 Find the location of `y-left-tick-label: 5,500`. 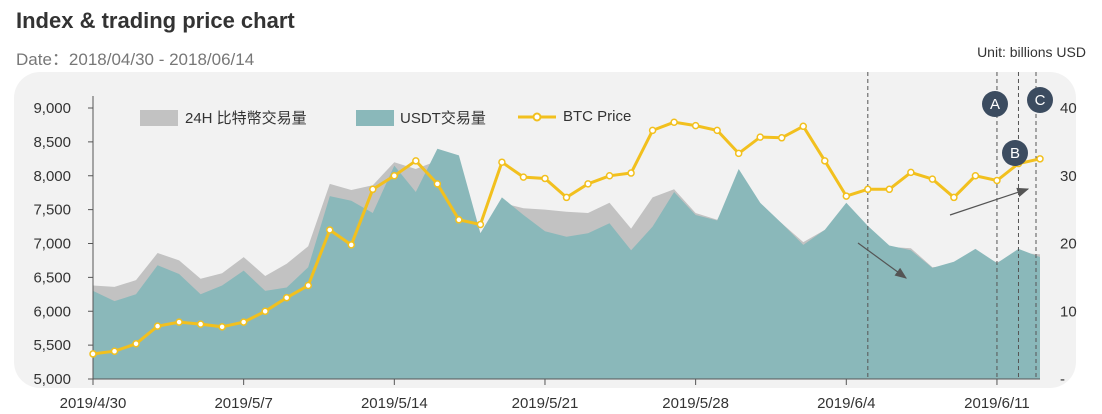

y-left-tick-label: 5,500 is located at coordinates (52, 345).